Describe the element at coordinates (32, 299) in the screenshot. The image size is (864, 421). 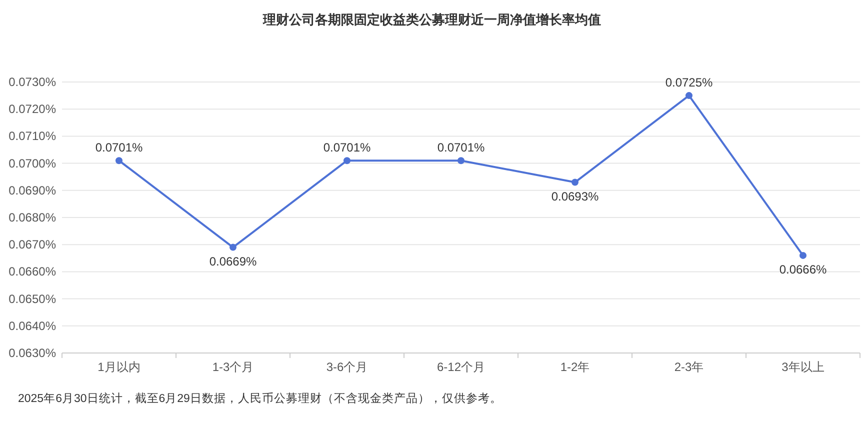
I see `y-tick-label: 0.0650%` at that location.